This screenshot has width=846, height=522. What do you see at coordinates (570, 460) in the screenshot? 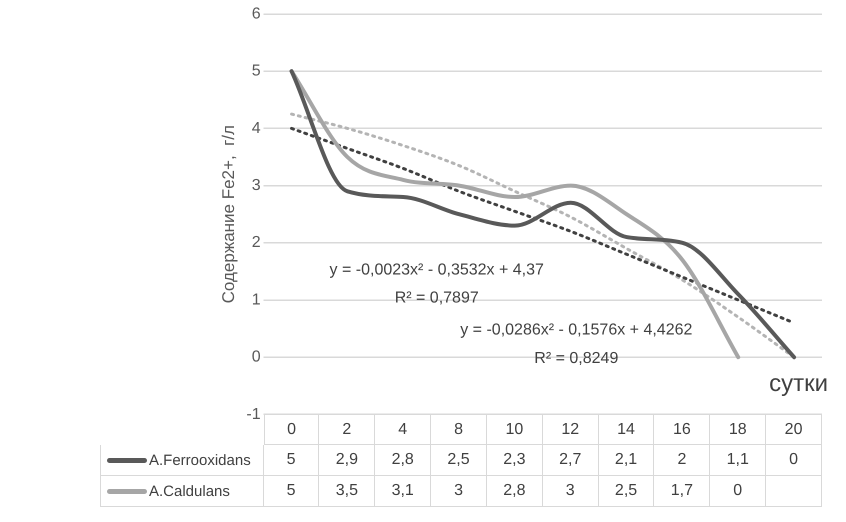
I see `data-label: 2,7` at bounding box center [570, 460].